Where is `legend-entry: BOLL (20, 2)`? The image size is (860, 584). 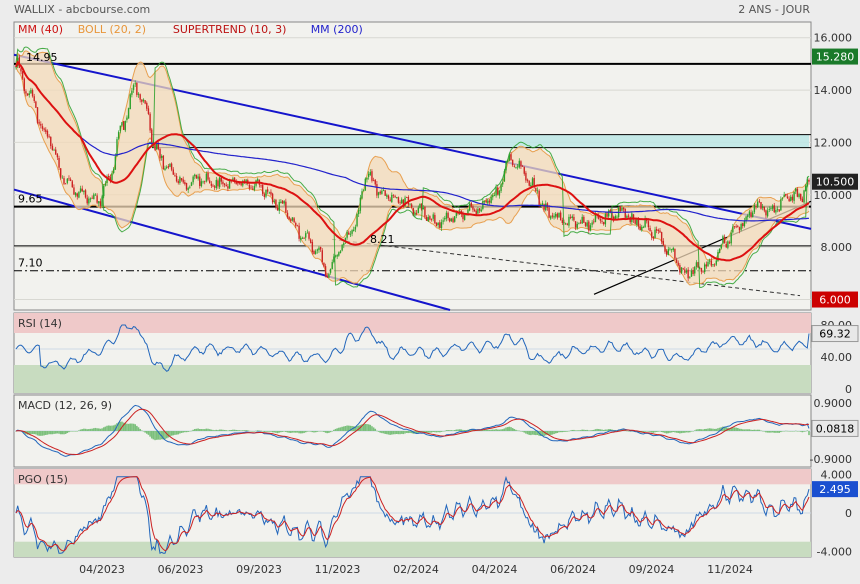
legend-entry: BOLL (20, 2) is located at coordinates (112, 29).